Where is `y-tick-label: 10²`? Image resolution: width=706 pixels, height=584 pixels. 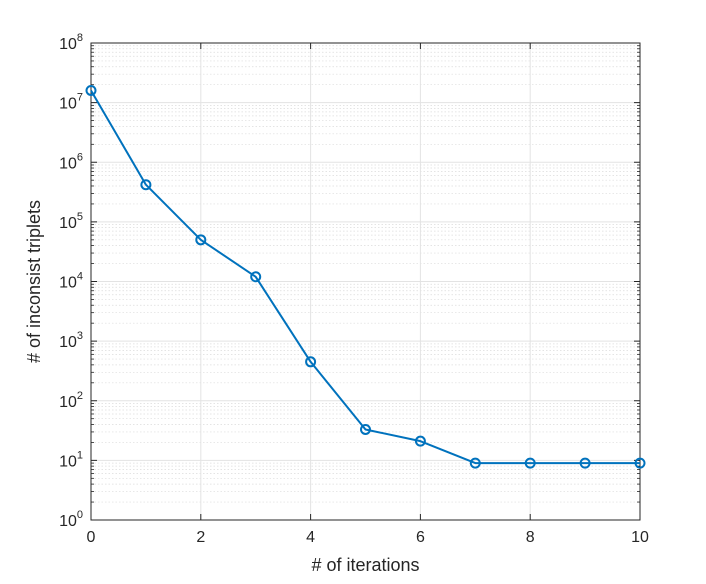
y-tick-label: 10² is located at coordinates (71, 400).